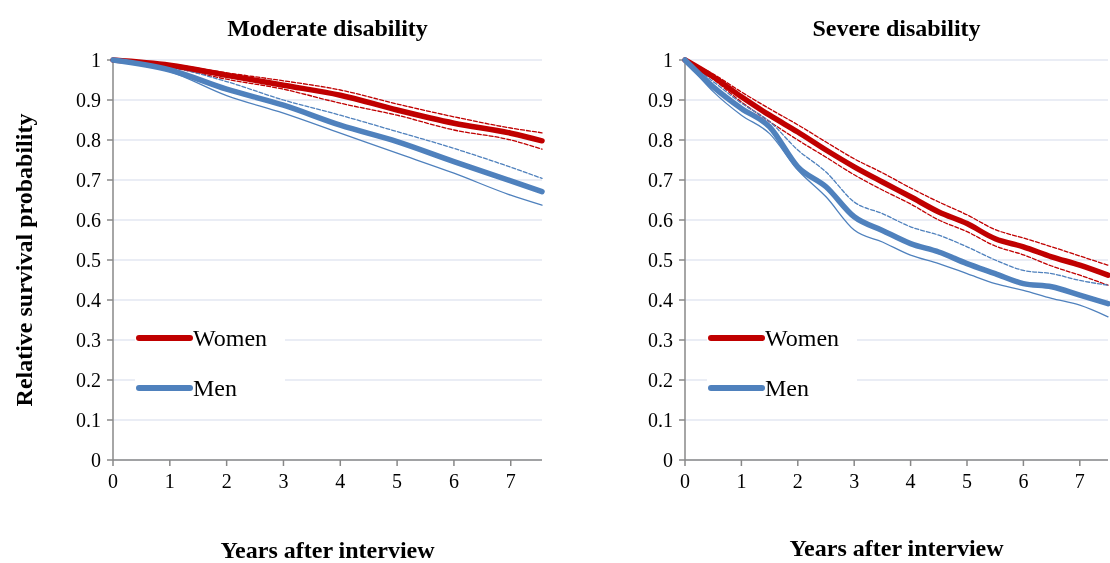 This screenshot has height=563, width=1110. What do you see at coordinates (327, 28) in the screenshot?
I see `chart-title: Moderate disability` at bounding box center [327, 28].